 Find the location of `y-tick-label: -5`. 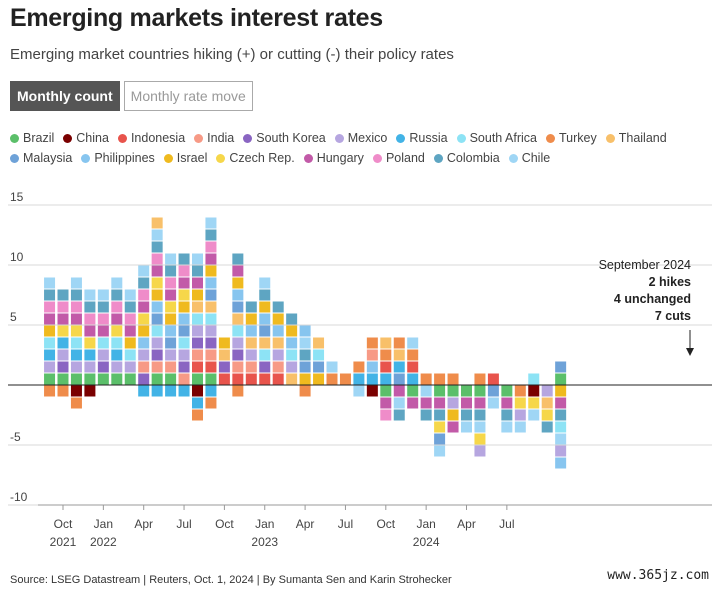

y-tick-label: -5 is located at coordinates (15, 437).